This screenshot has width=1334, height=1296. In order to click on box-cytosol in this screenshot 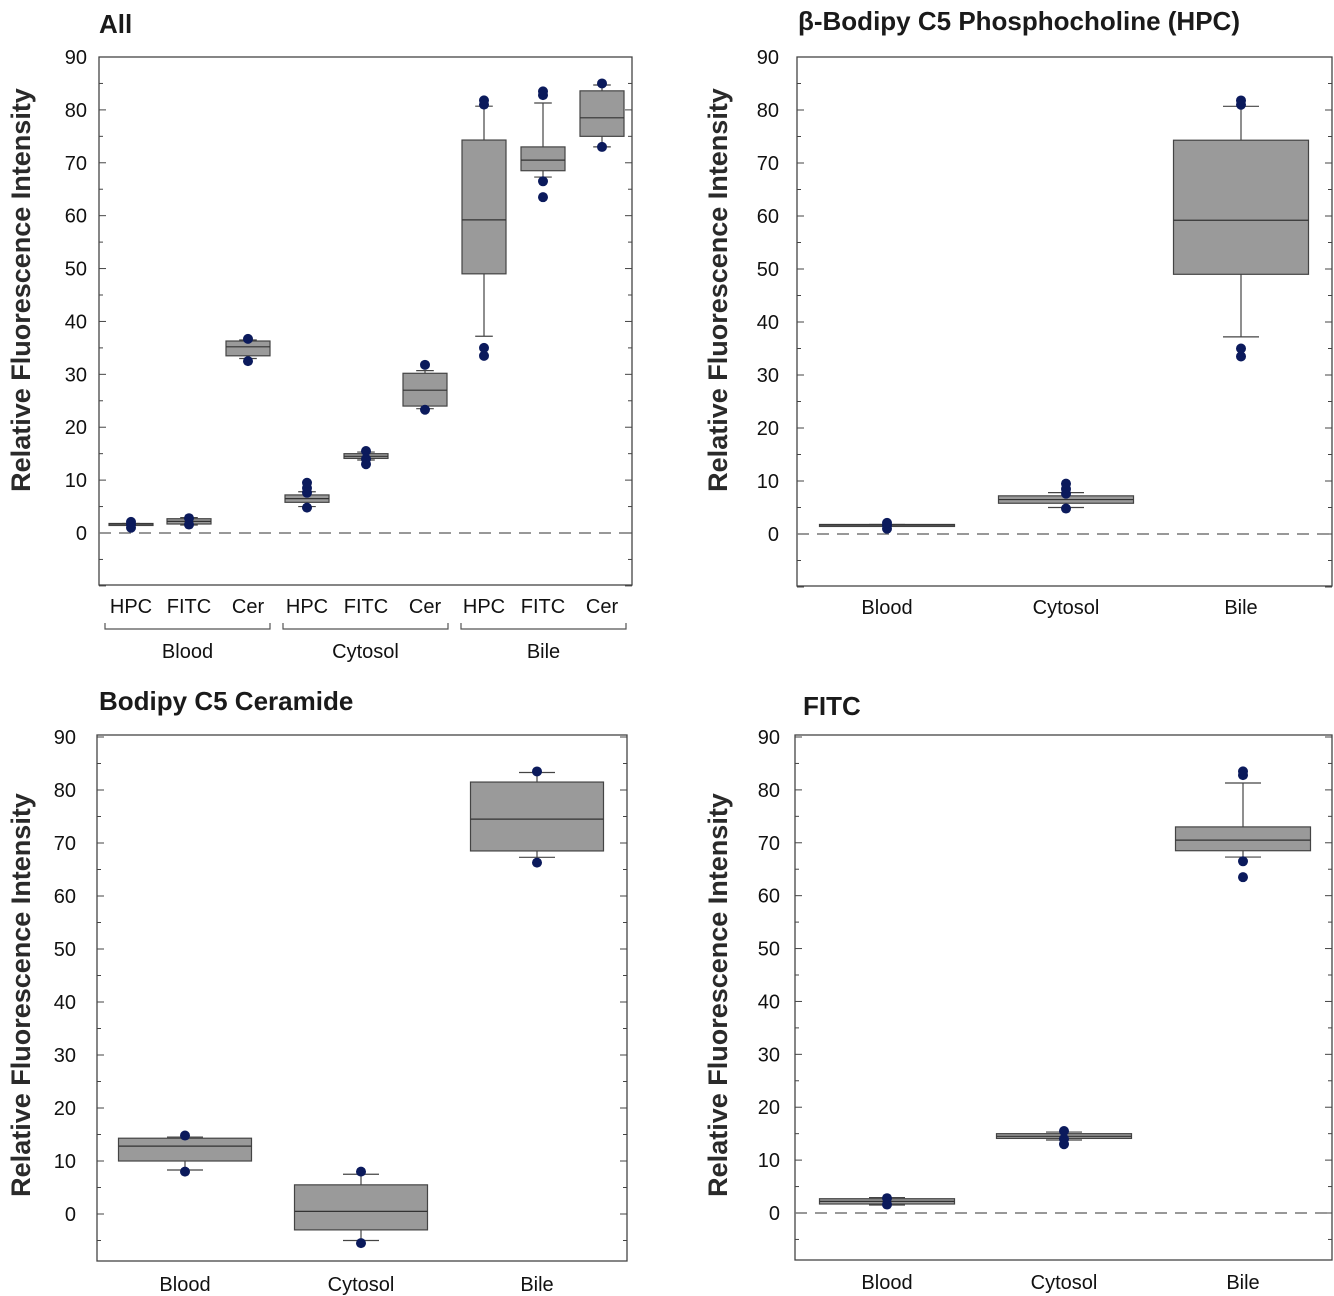, I will do `click(361, 1207)`.